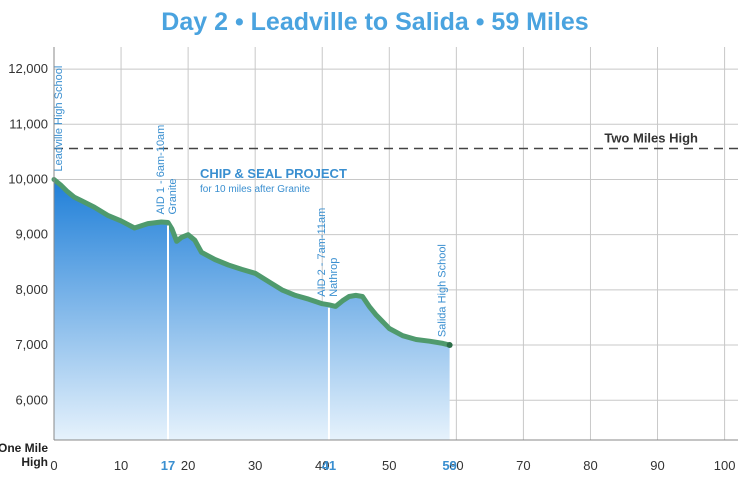 The image size is (750, 479). Describe the element at coordinates (31, 234) in the screenshot. I see `y-tick-label: 9,000` at that location.